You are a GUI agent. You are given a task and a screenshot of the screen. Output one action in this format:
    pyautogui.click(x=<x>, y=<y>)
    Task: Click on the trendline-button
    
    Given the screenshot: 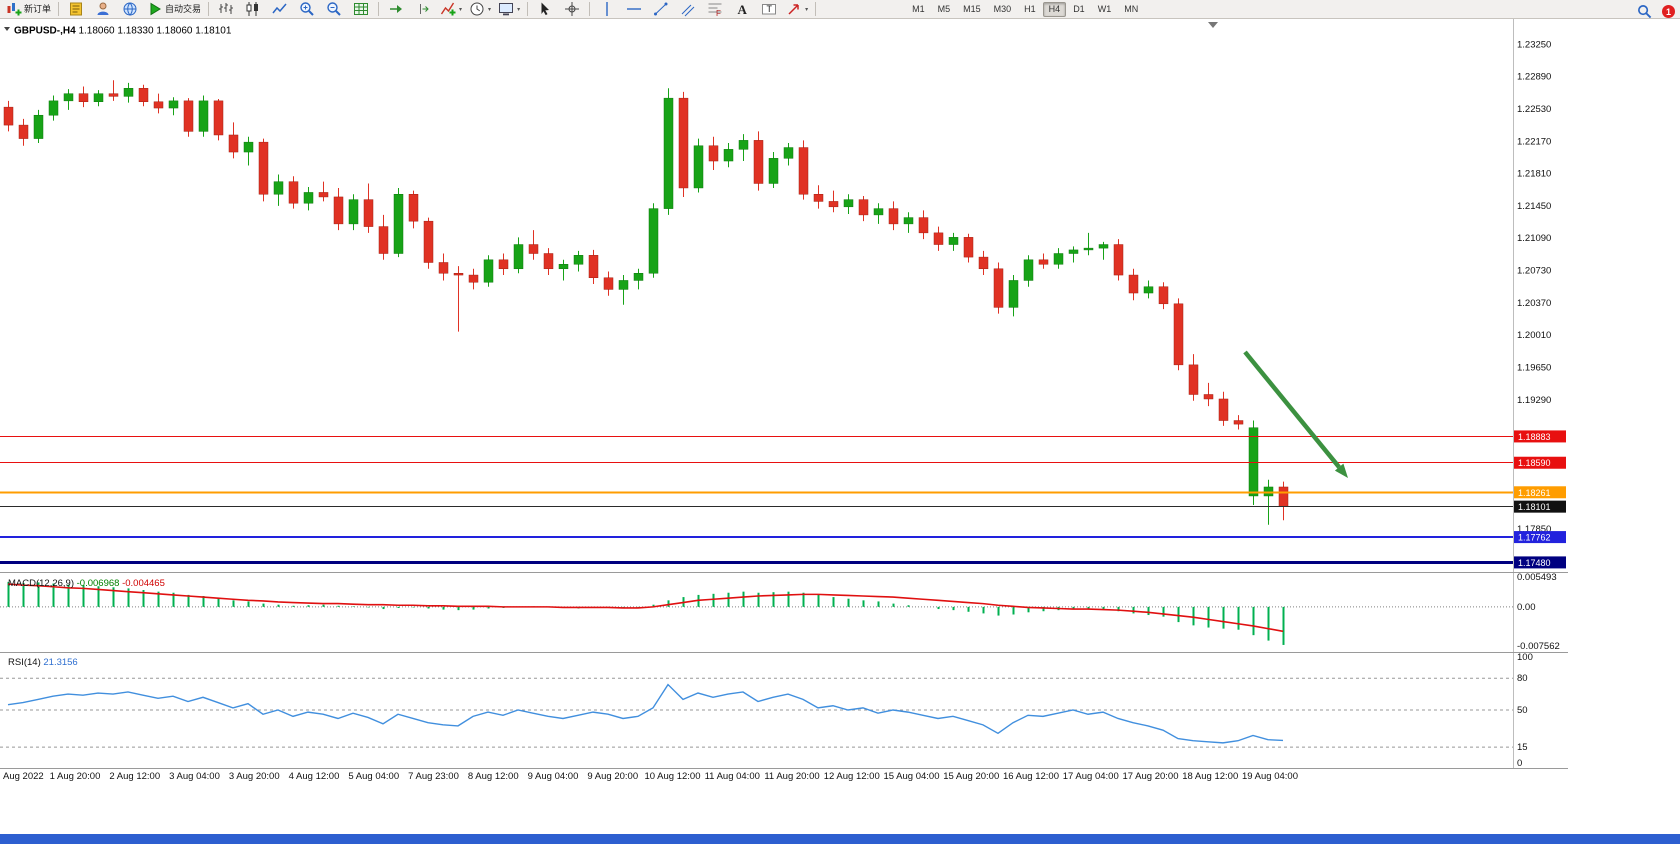 What is the action you would take?
    pyautogui.click(x=661, y=9)
    